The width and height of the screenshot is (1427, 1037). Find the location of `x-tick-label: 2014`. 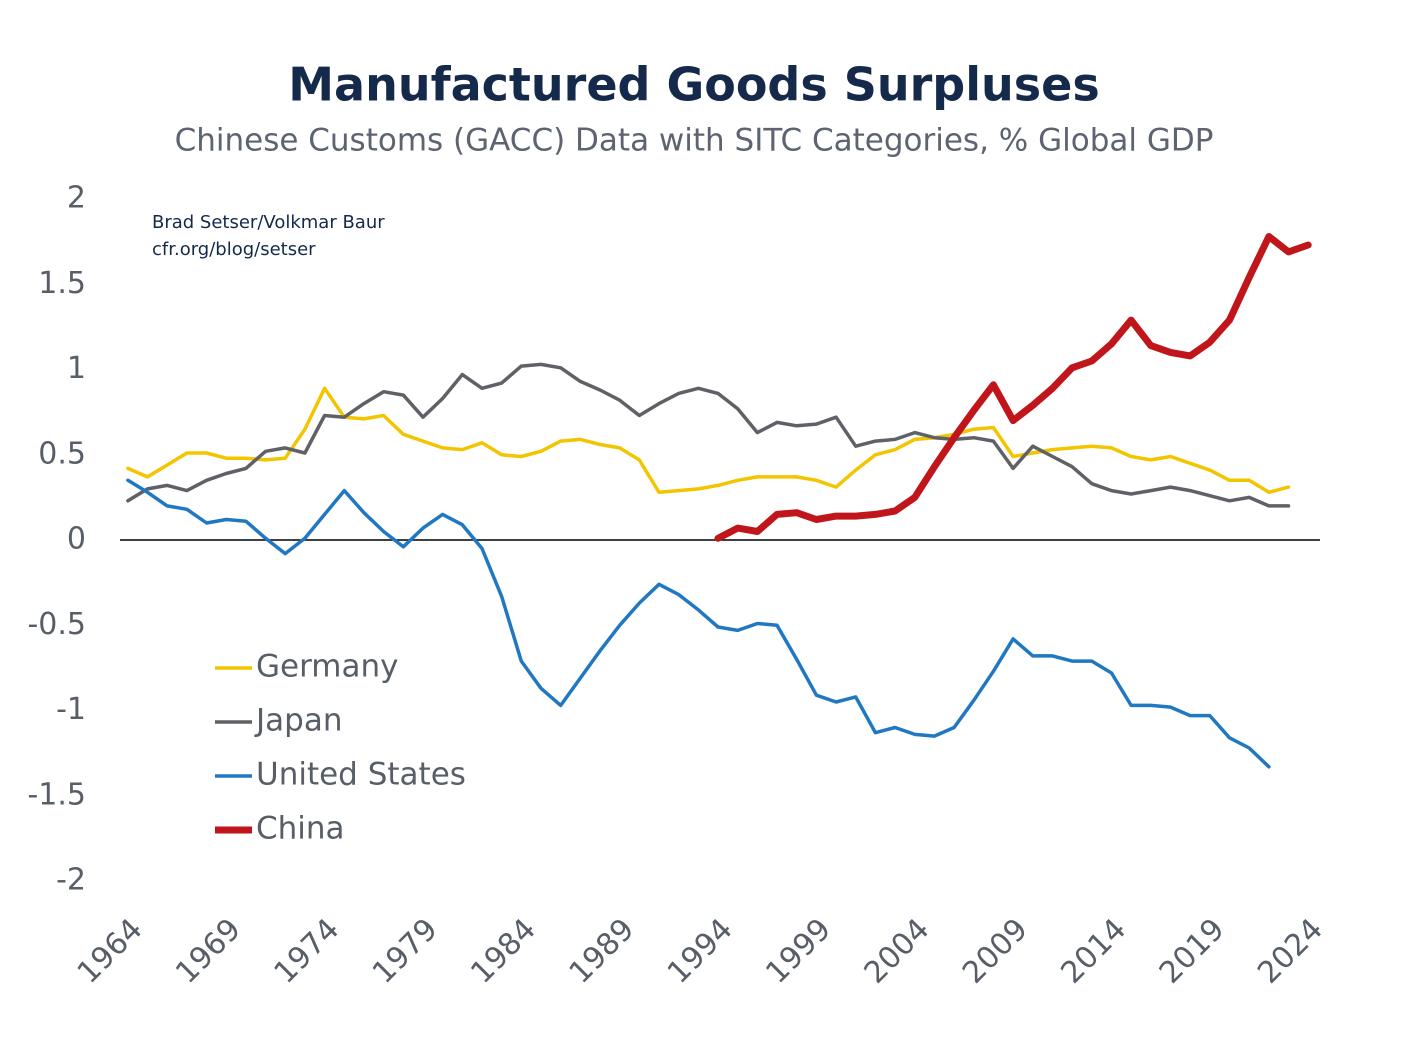

x-tick-label: 2014 is located at coordinates (1093, 951).